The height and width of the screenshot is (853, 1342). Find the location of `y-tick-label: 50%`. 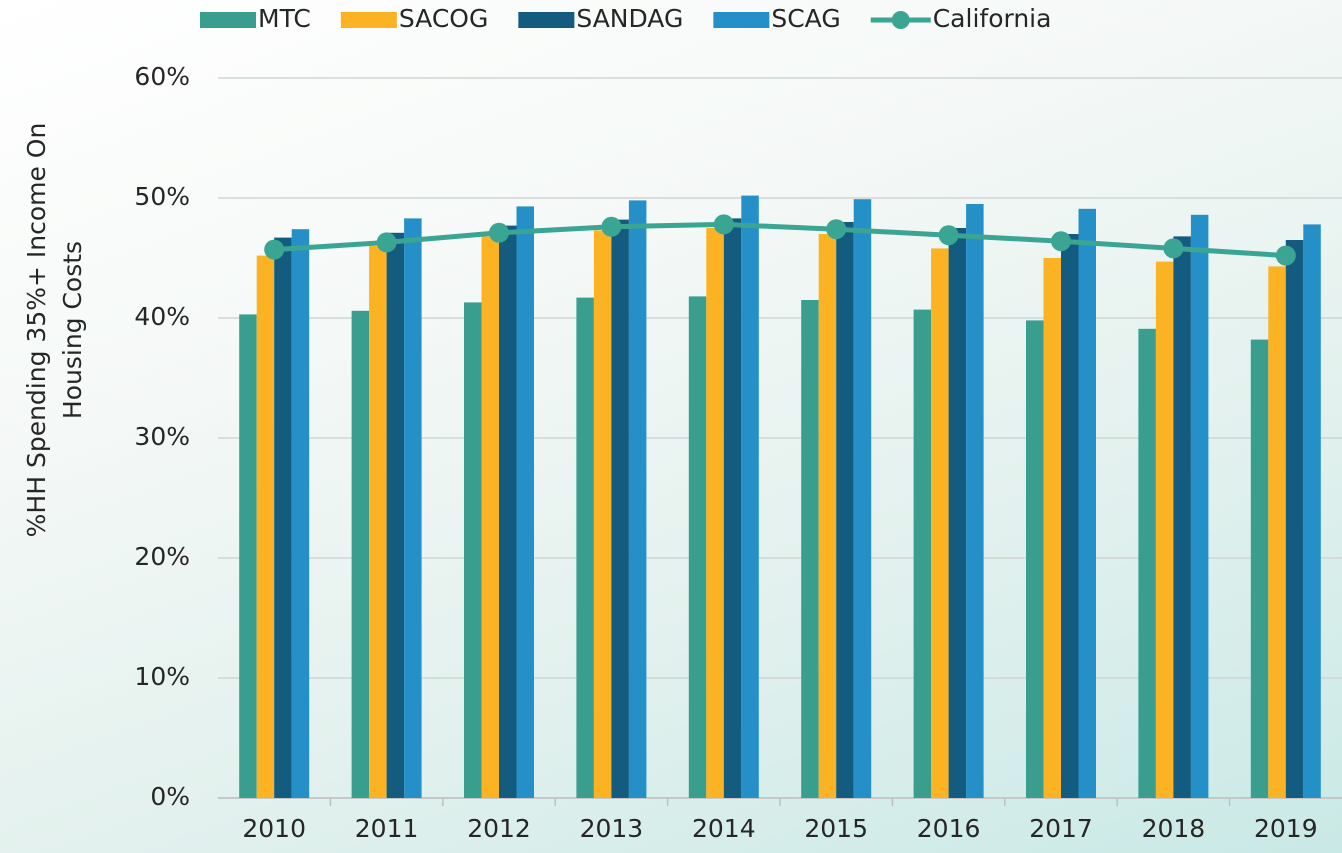

y-tick-label: 50% is located at coordinates (162, 196).